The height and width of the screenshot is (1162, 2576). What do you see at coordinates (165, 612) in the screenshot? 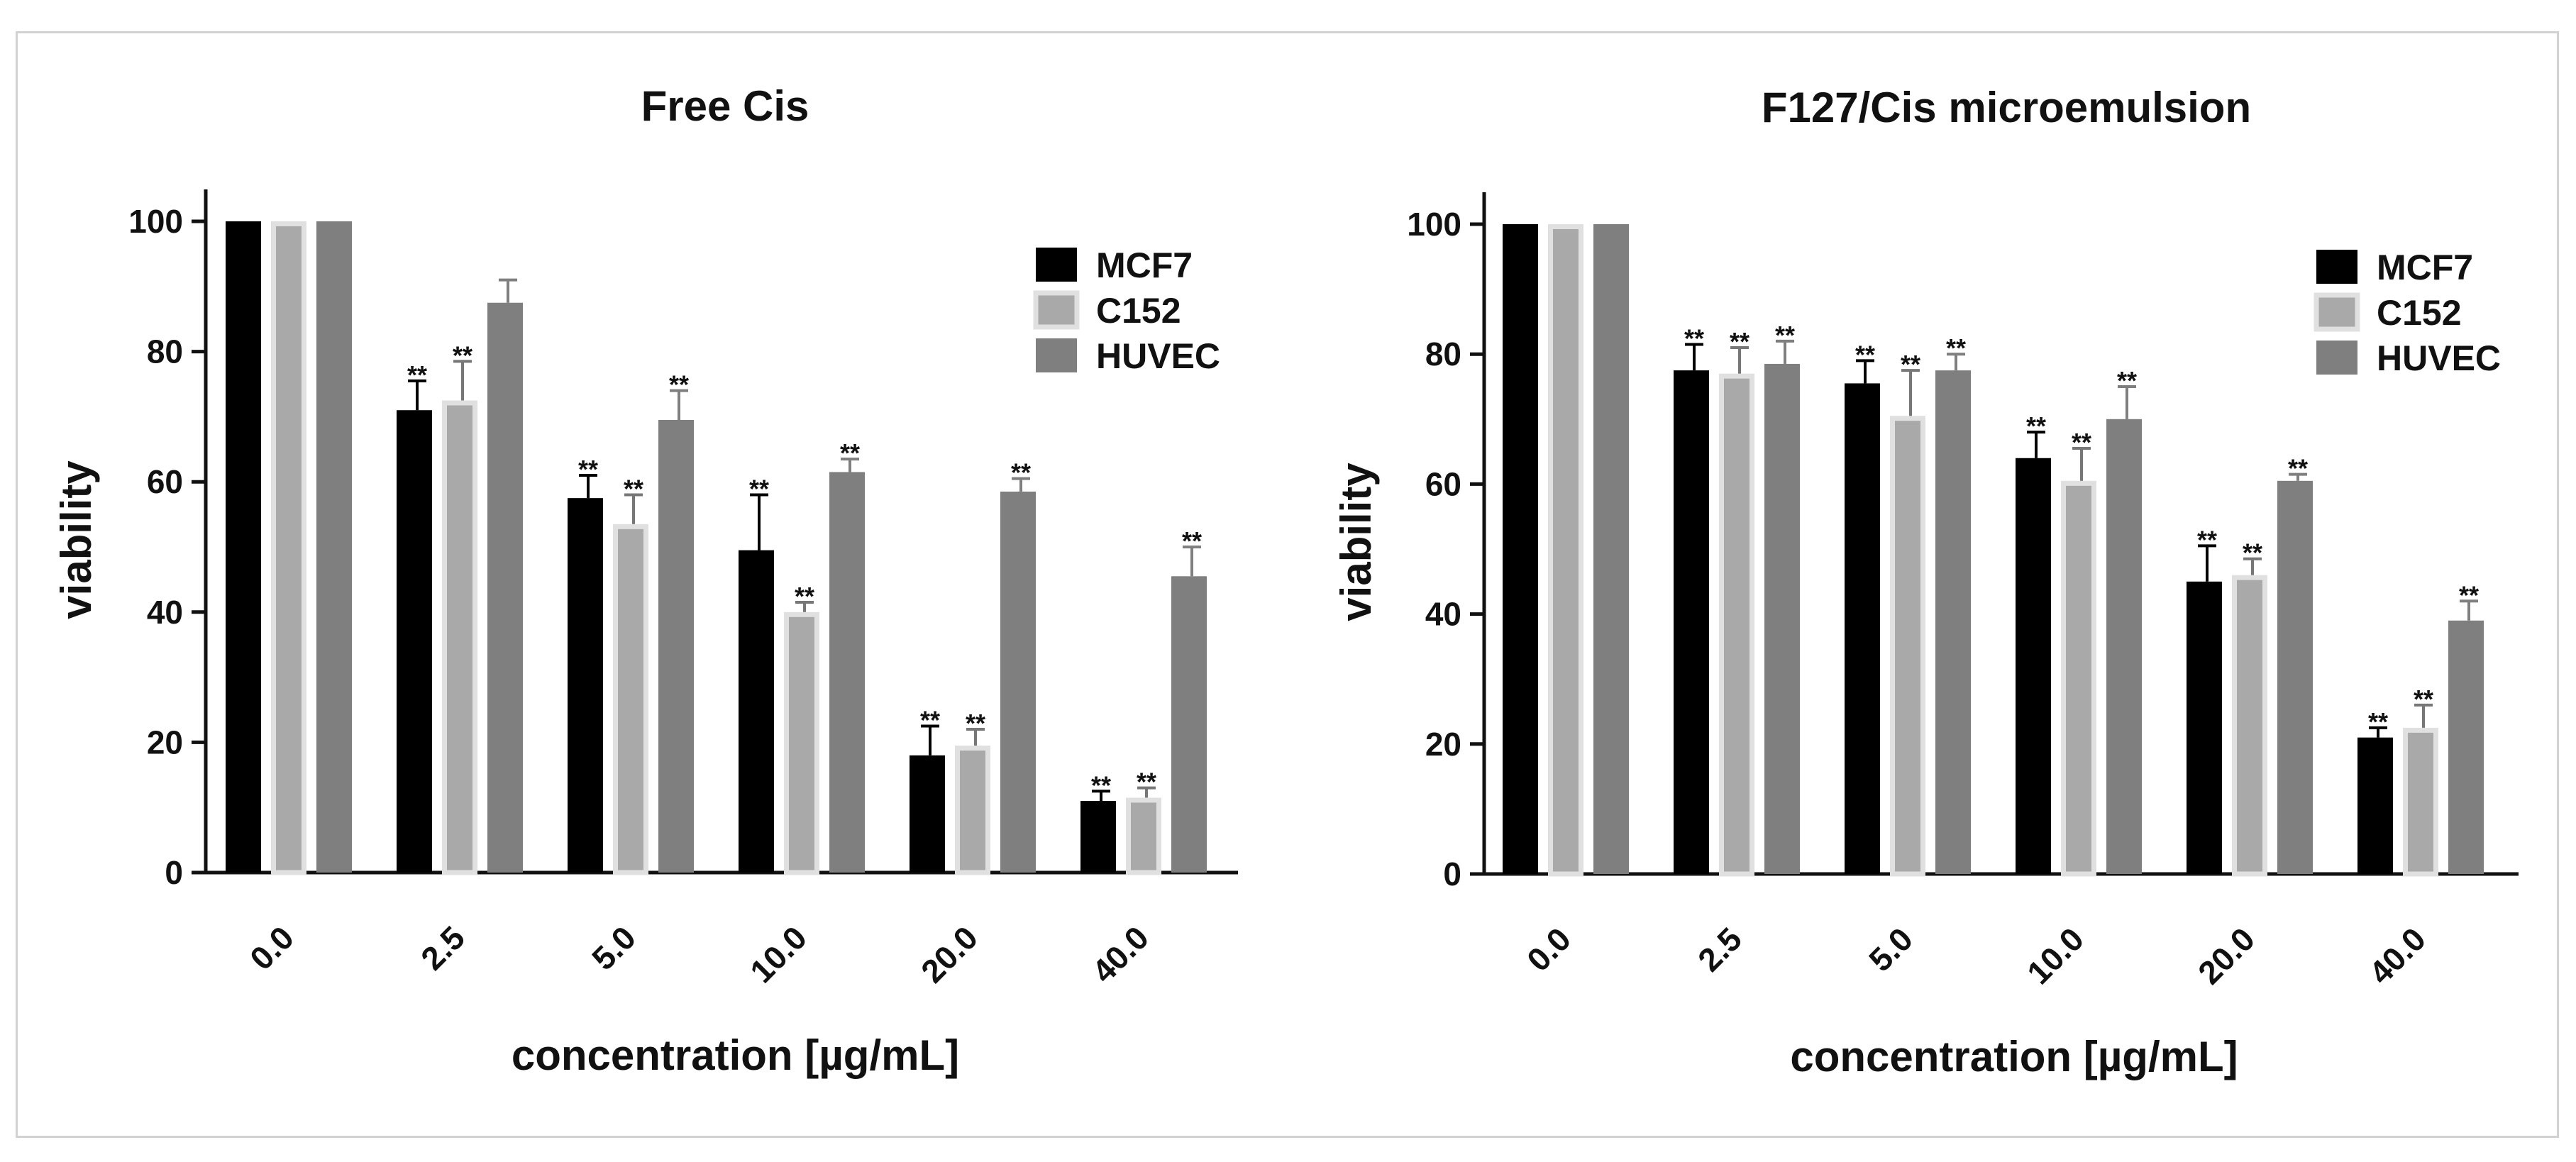
I see `y-tick-label: 40` at bounding box center [165, 612].